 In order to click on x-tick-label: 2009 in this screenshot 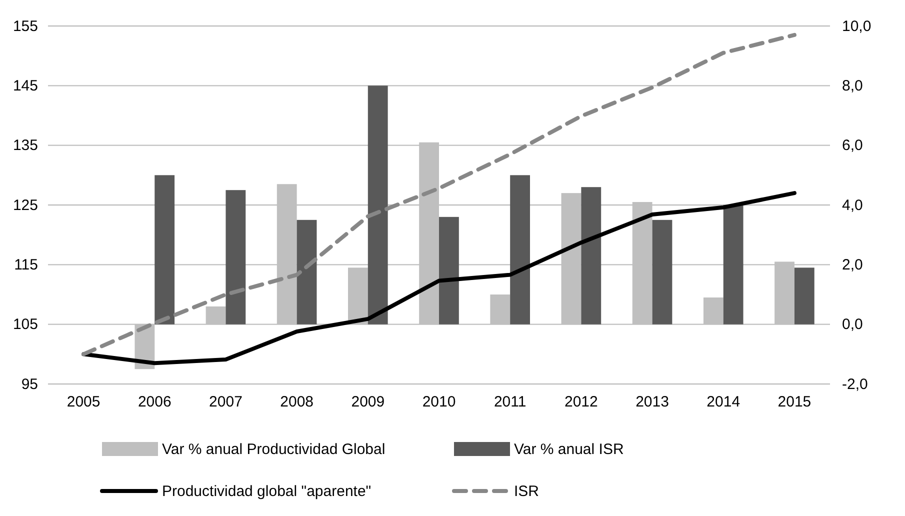, I will do `click(368, 402)`.